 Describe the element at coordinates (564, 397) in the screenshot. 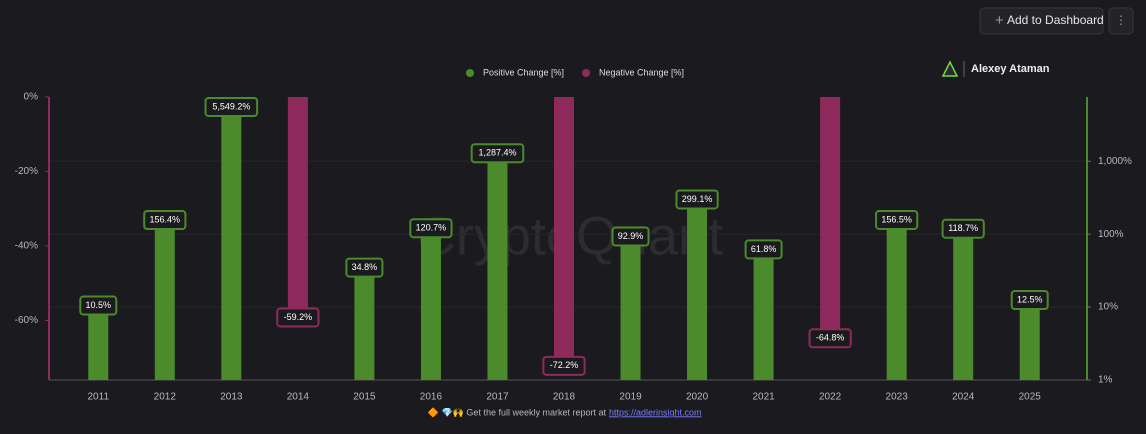

I see `x-tick-label: 2018` at that location.